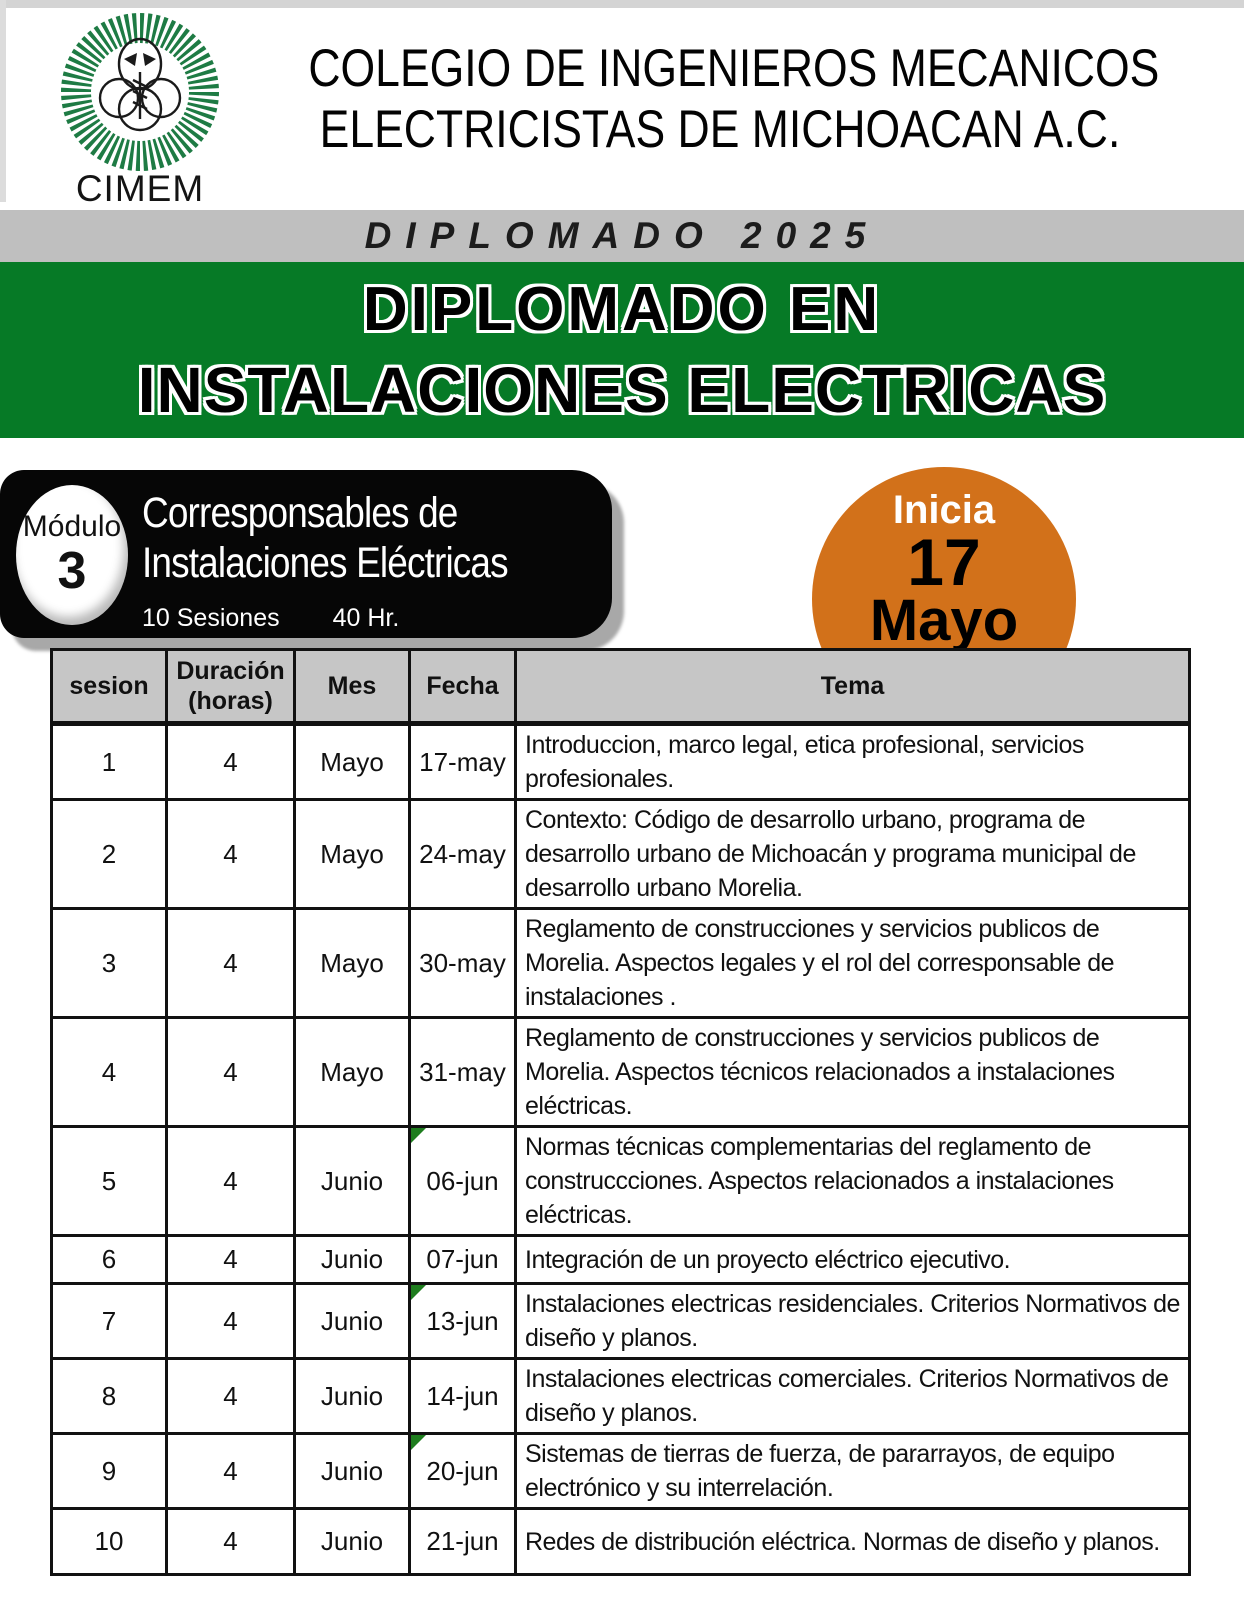 The image size is (1244, 1600). I want to click on cell-fecha: 06-jun, so click(462, 1181).